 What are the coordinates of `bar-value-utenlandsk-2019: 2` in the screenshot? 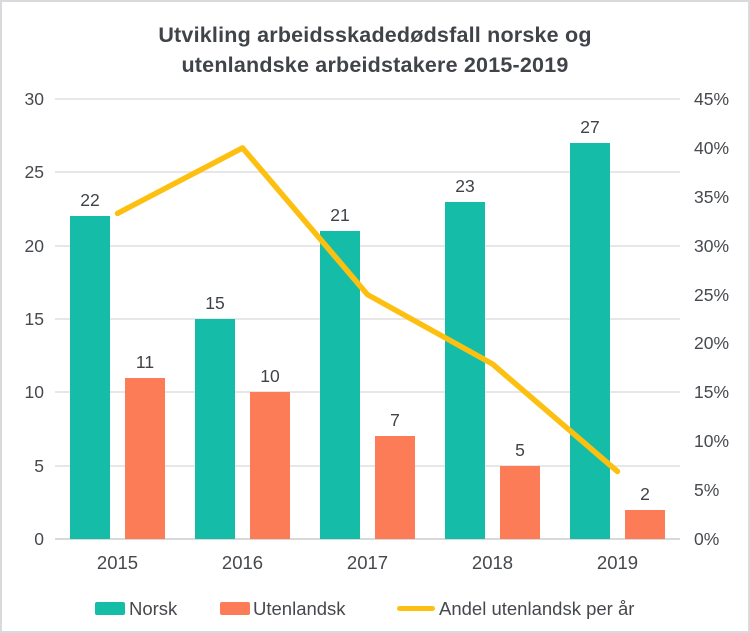 It's located at (645, 493).